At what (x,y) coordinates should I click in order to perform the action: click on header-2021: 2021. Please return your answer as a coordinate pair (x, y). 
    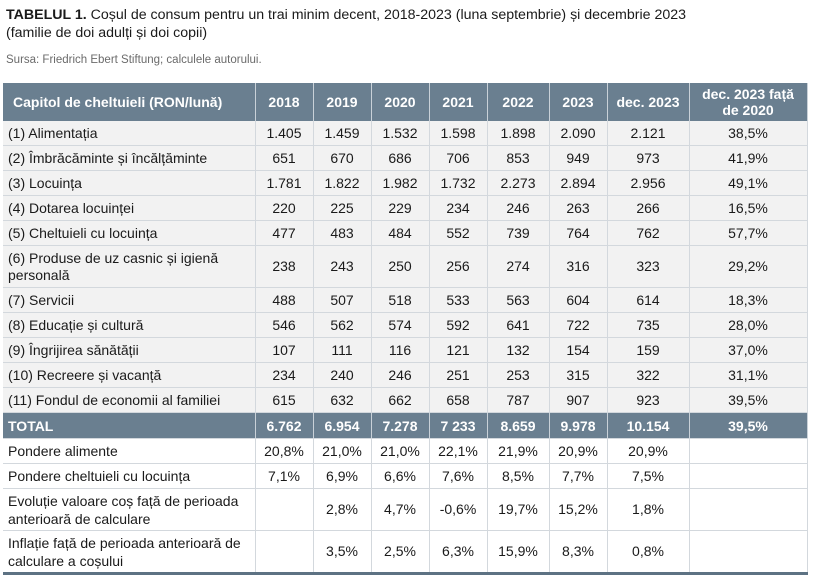
    Looking at the image, I should click on (458, 102).